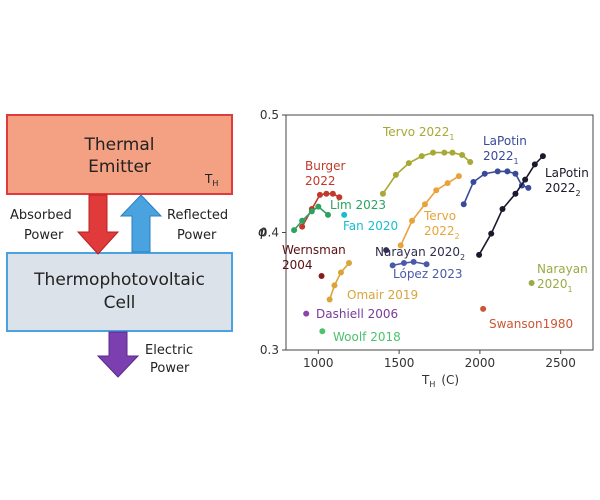  Describe the element at coordinates (197, 215) in the screenshot. I see `reflected-label-line1: Reflected` at that location.